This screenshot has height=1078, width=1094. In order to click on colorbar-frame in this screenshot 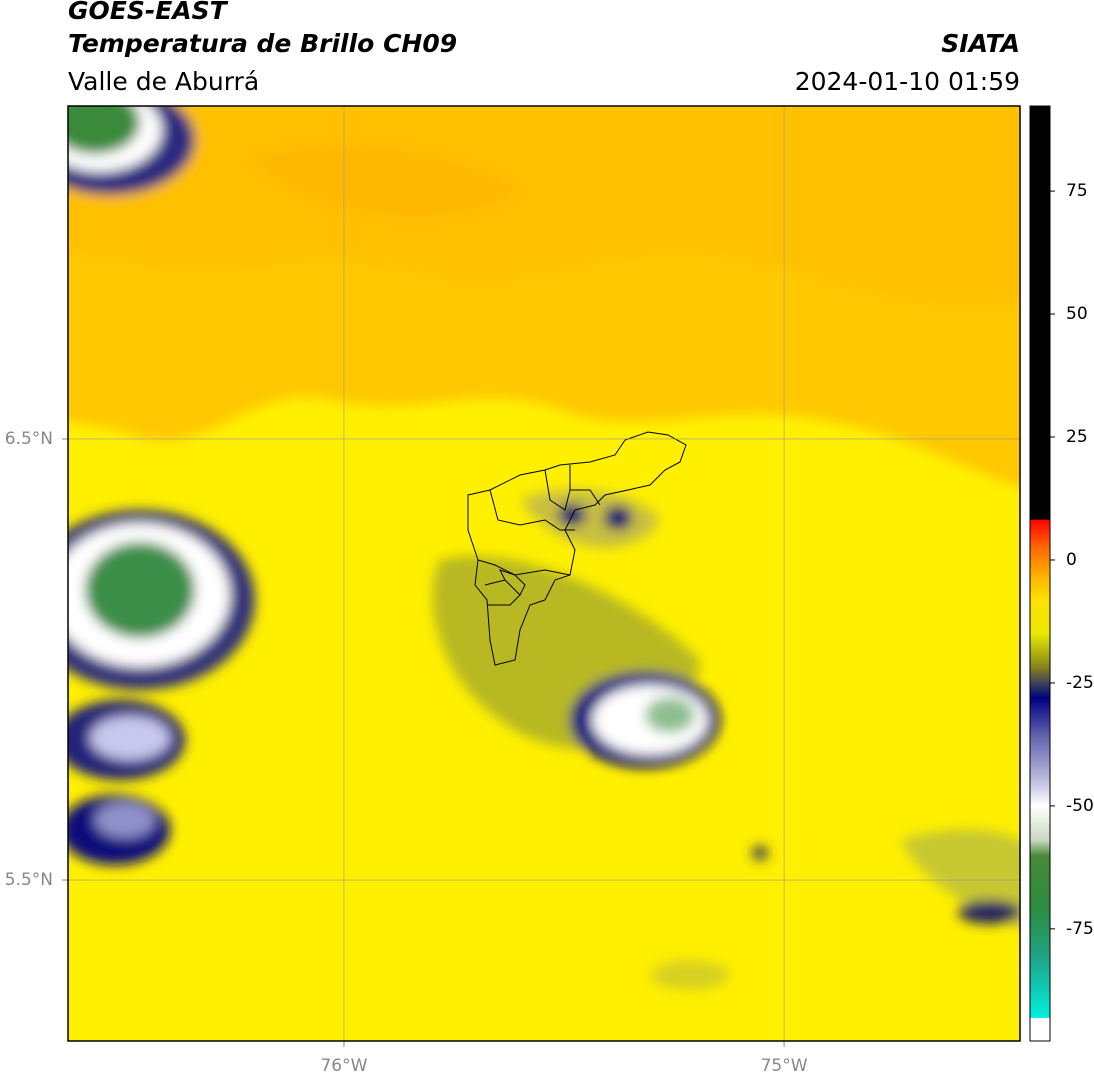, I will do `click(1040, 573)`.